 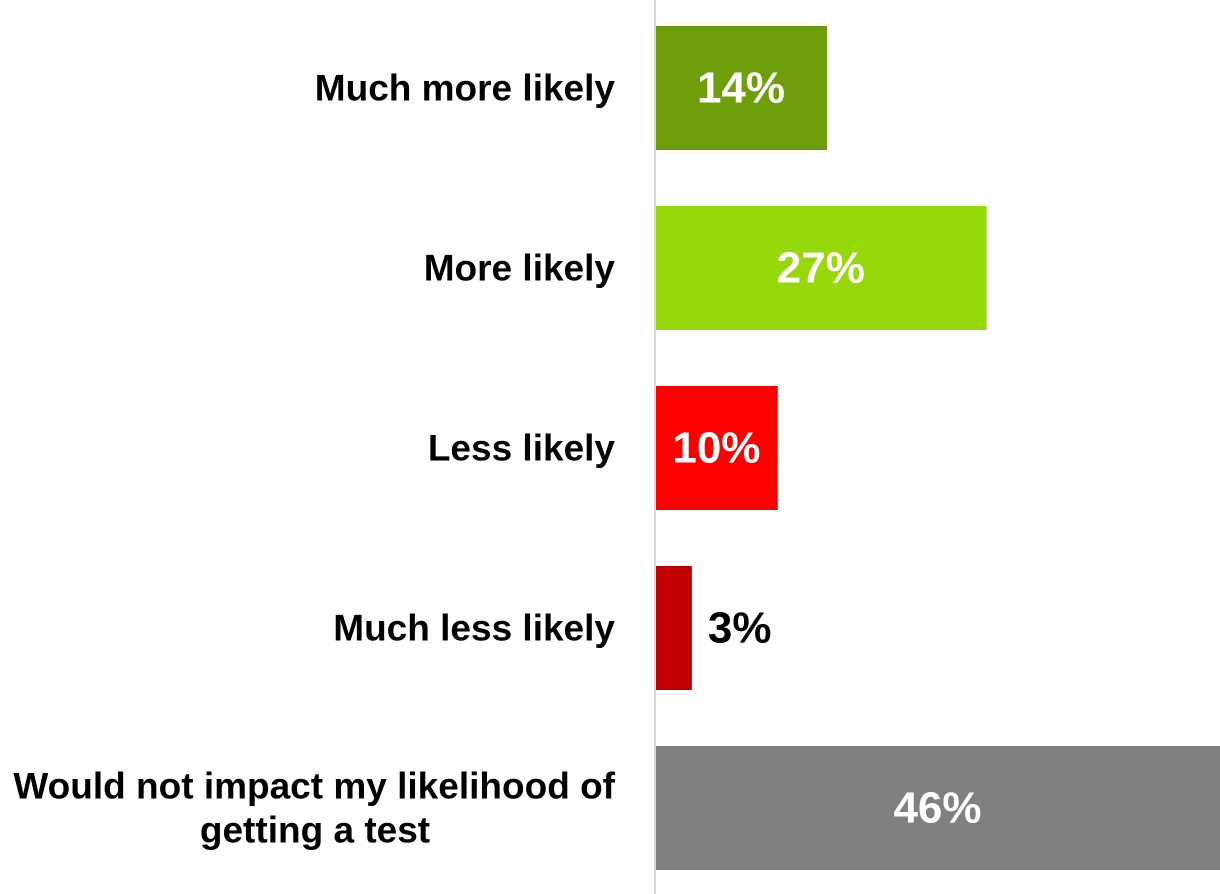 I want to click on category-label-2: More likely, so click(x=520, y=268).